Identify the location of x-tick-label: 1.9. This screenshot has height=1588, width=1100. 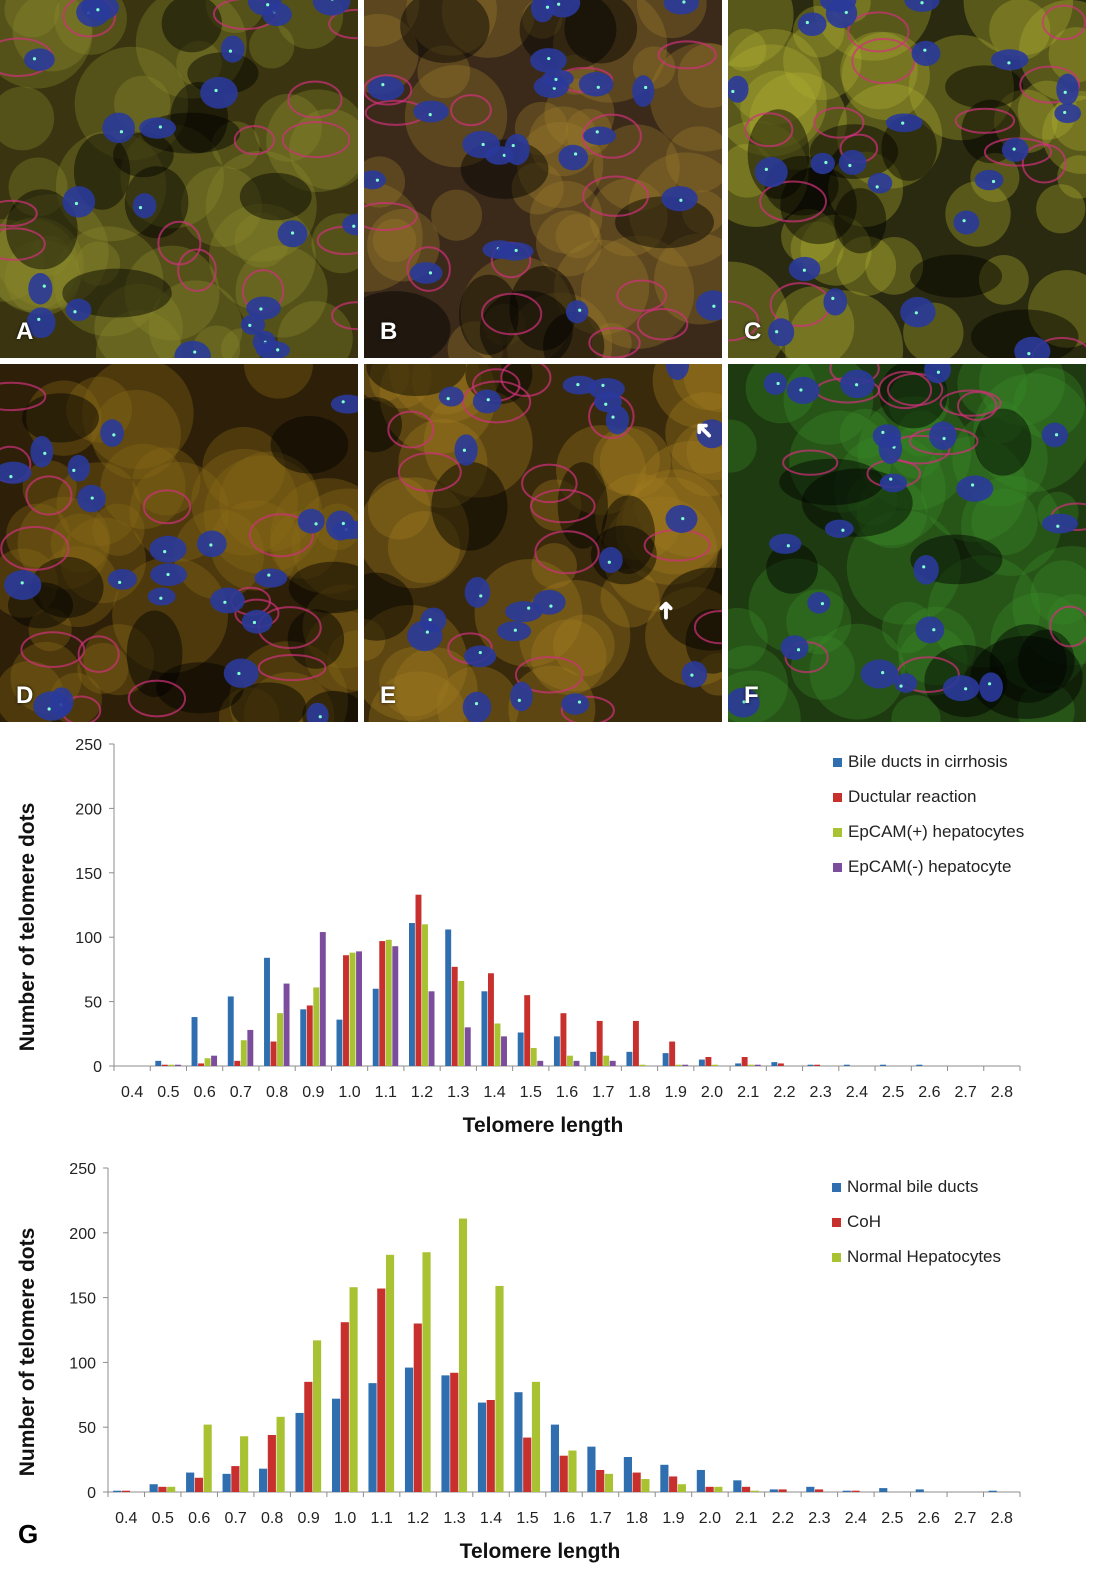
(673, 1518).